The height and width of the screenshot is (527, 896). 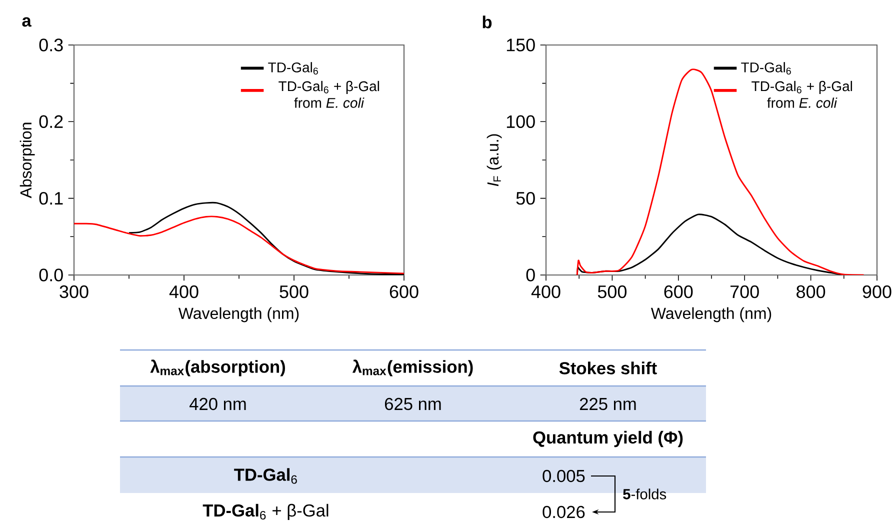 What do you see at coordinates (520, 121) in the screenshot?
I see `y-tick-label: 100` at bounding box center [520, 121].